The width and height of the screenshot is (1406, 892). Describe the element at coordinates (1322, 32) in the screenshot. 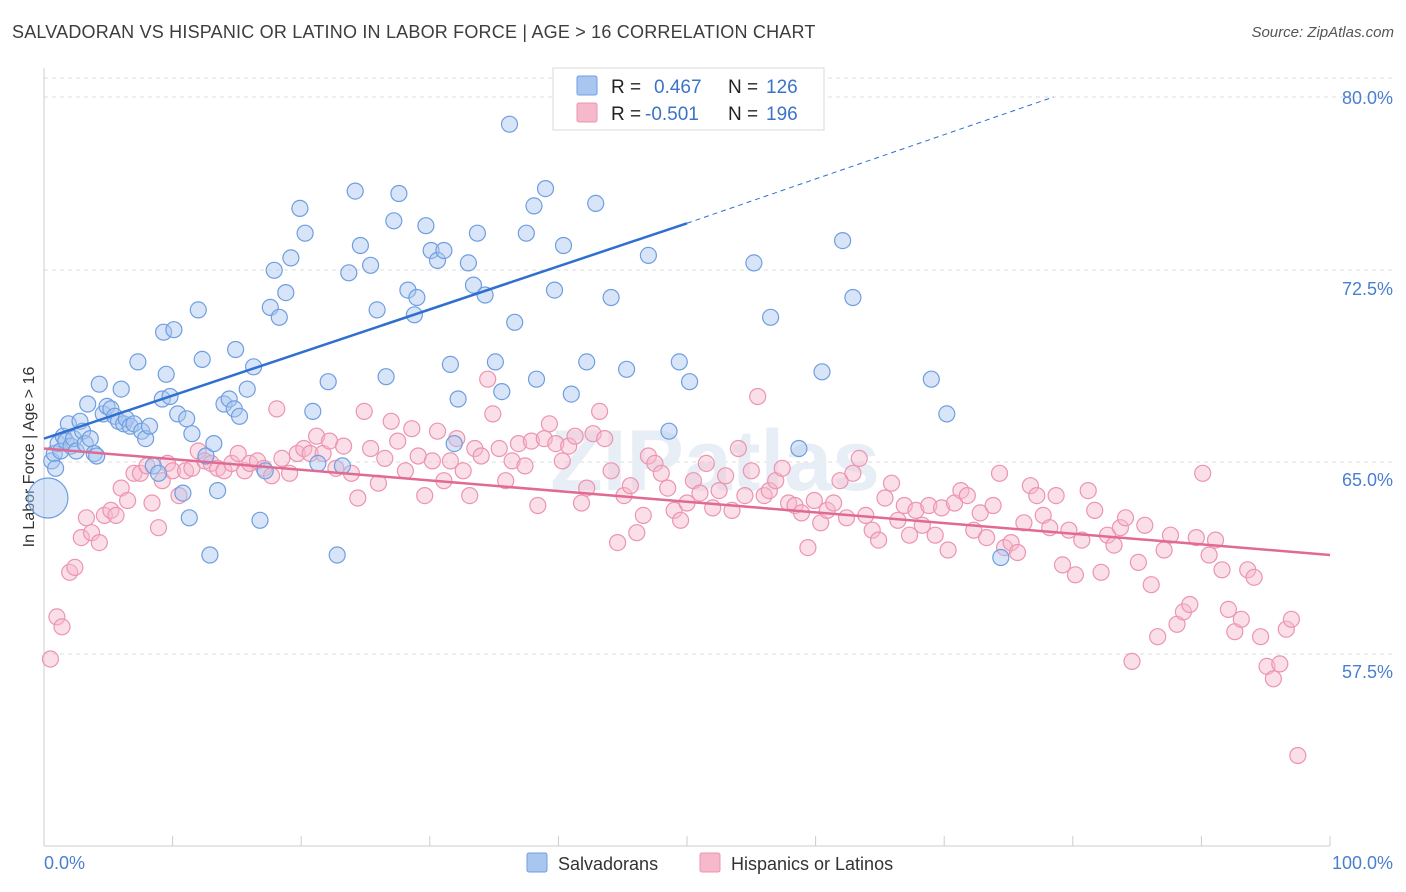

I see `source-label: Source: ZipAtlas.com` at that location.